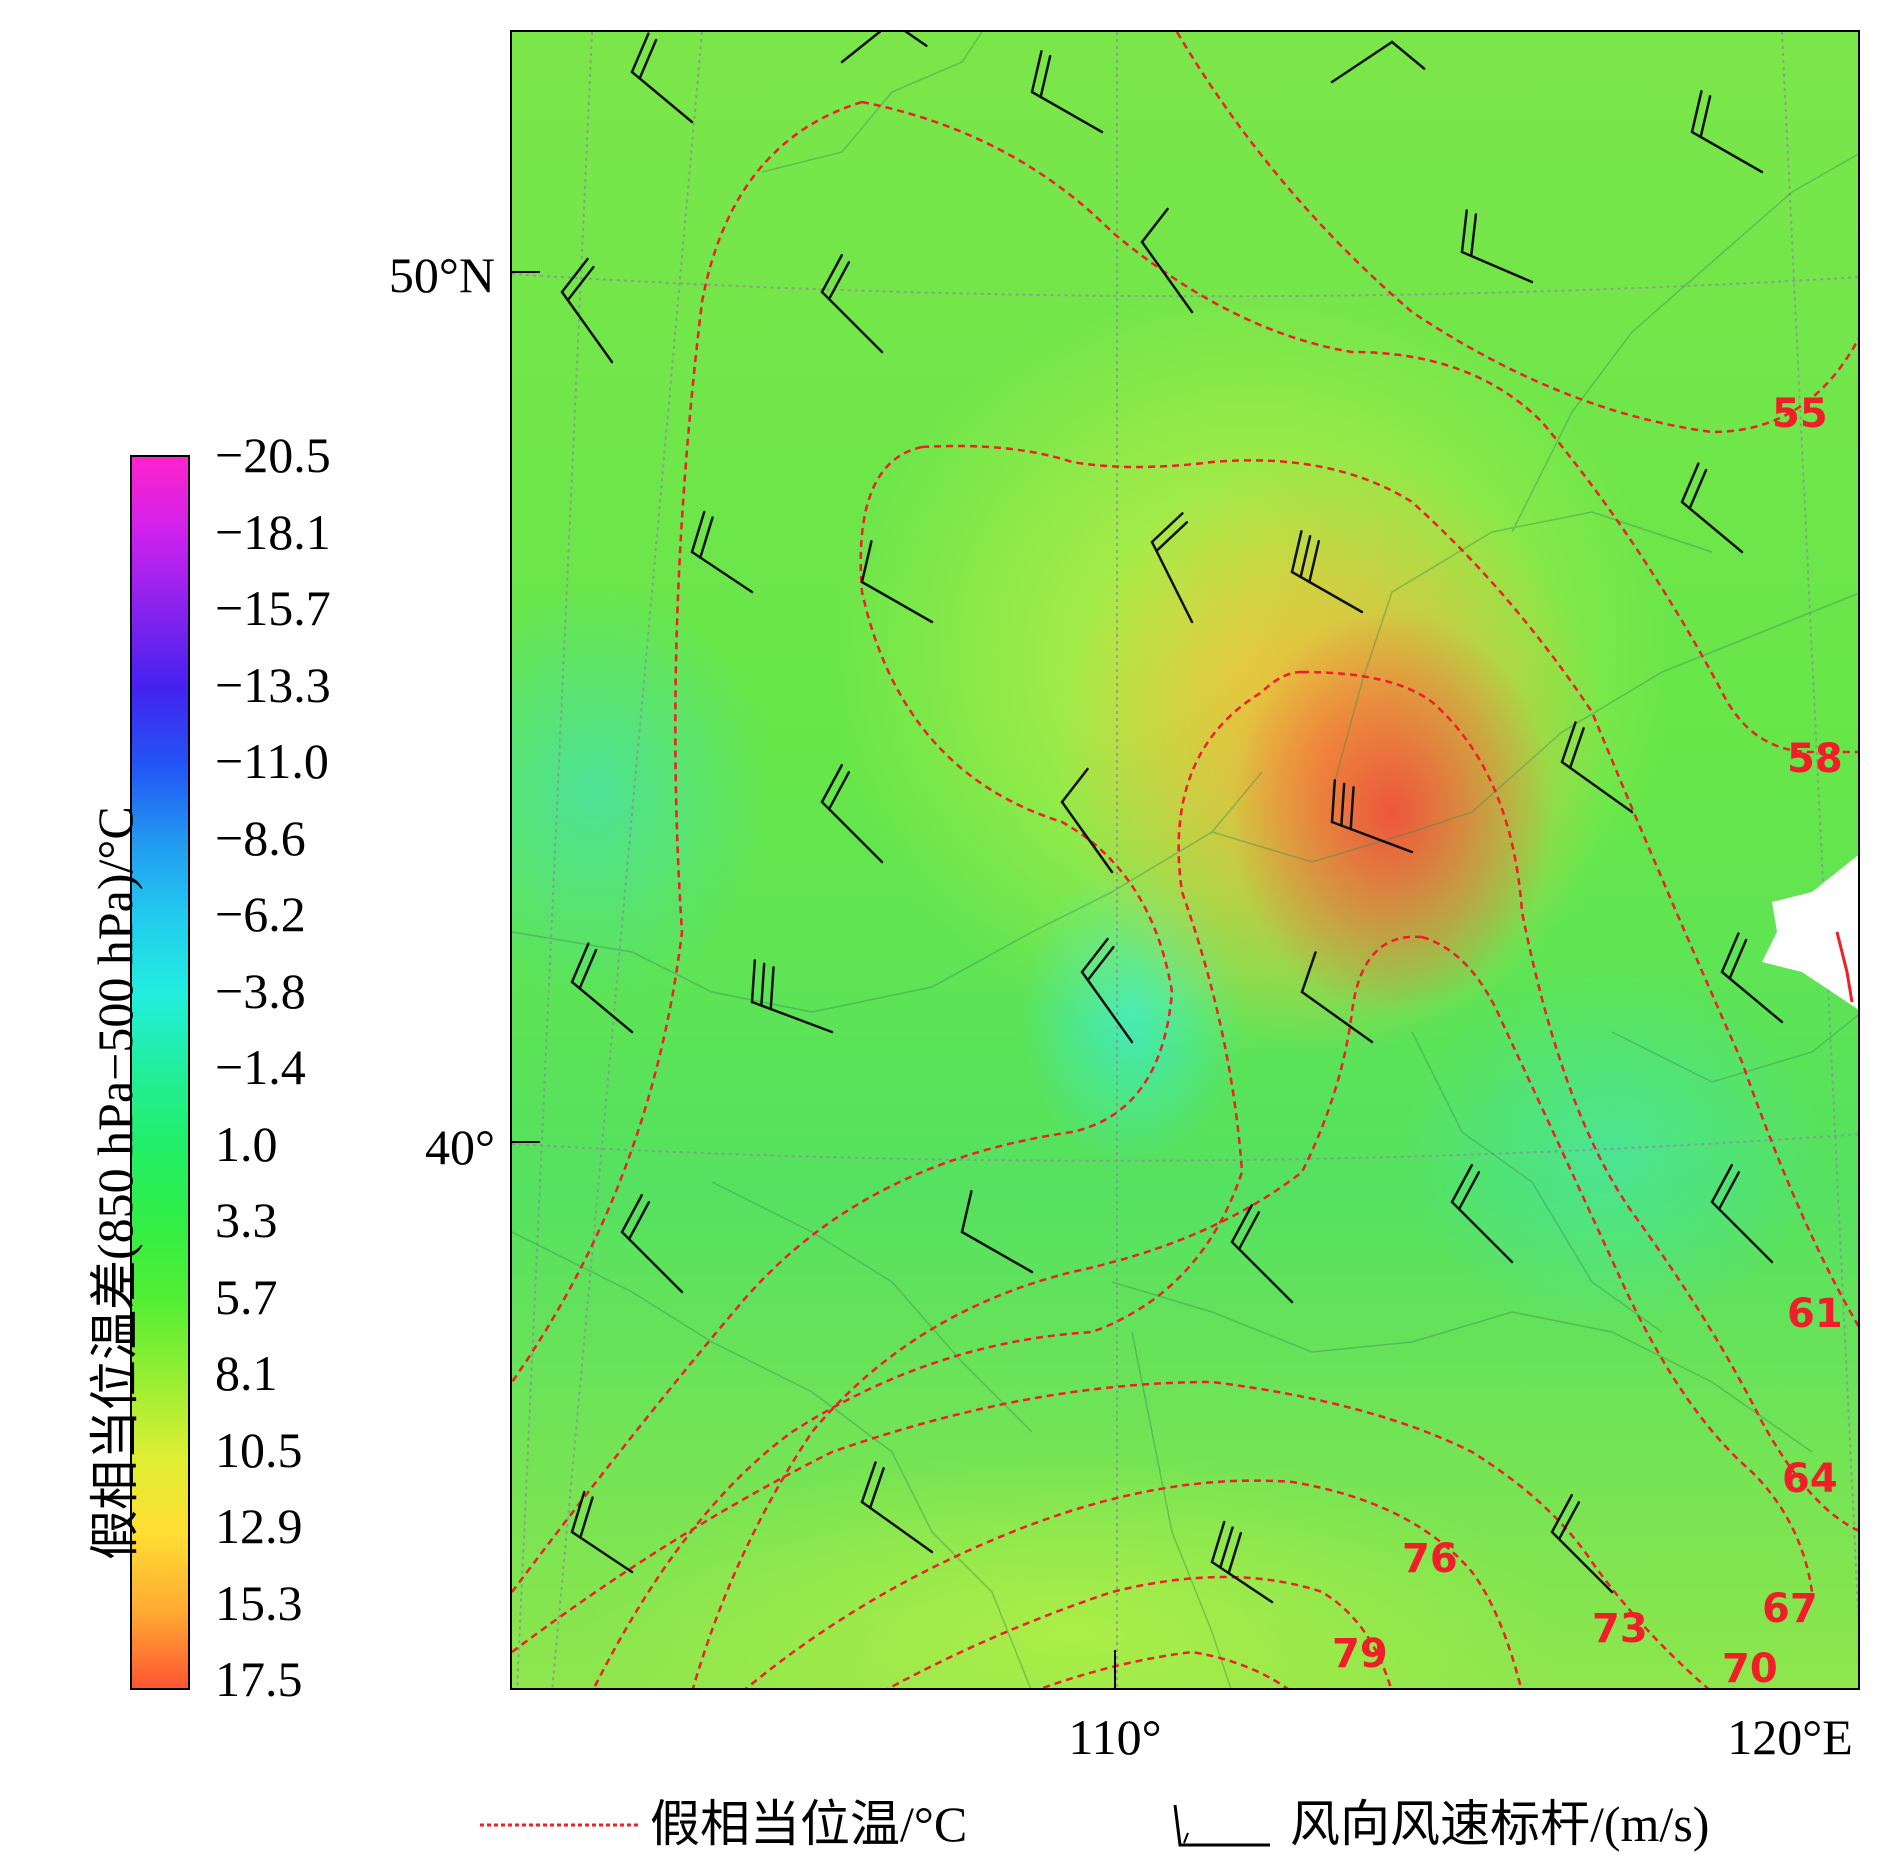 The image size is (1890, 1856). Describe the element at coordinates (246, 1220) in the screenshot. I see `colorbar-tick-label: 3.3` at that location.